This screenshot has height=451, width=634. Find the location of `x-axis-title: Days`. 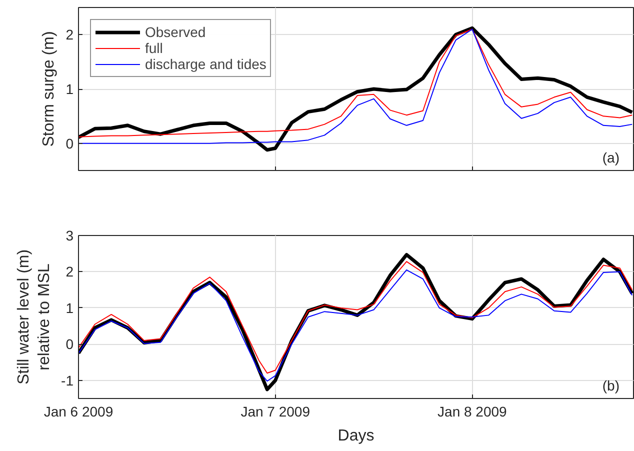

x-axis-title: Days is located at coordinates (356, 436).